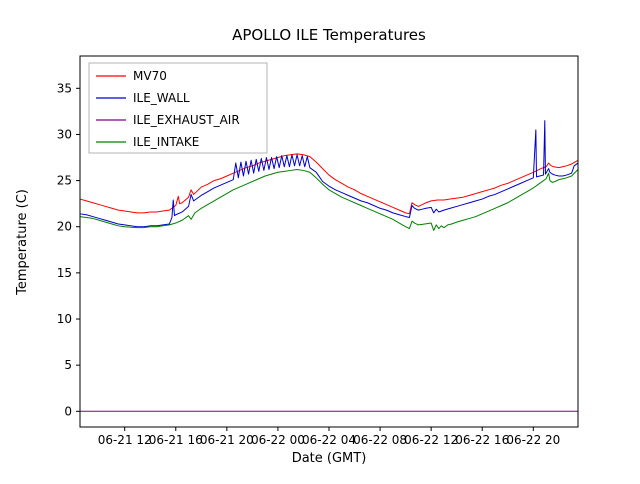 The image size is (640, 484). I want to click on legend-label-ILE_EXHAUST_AIR: ILE_EXHAUST_AIR, so click(186, 120).